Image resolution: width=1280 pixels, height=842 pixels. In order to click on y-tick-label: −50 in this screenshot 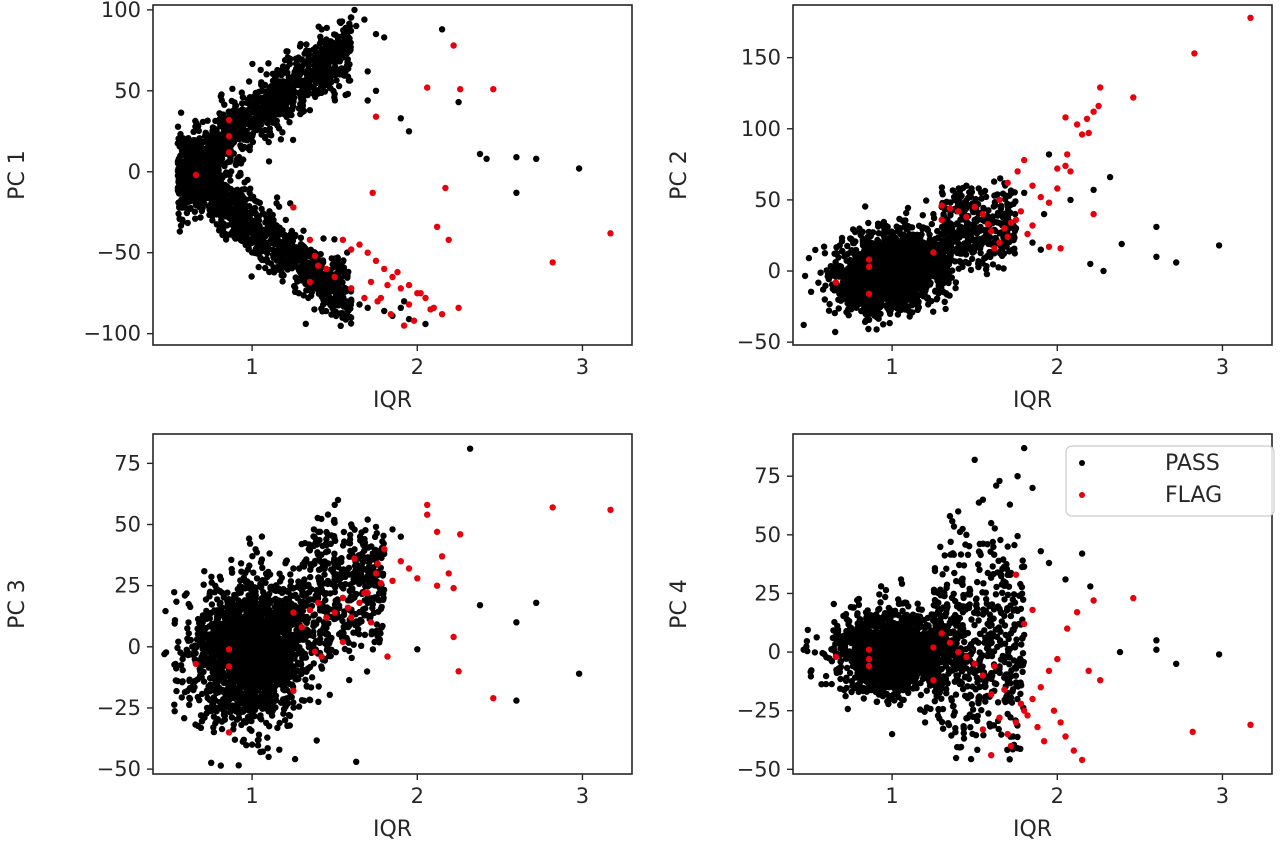, I will do `click(759, 342)`.